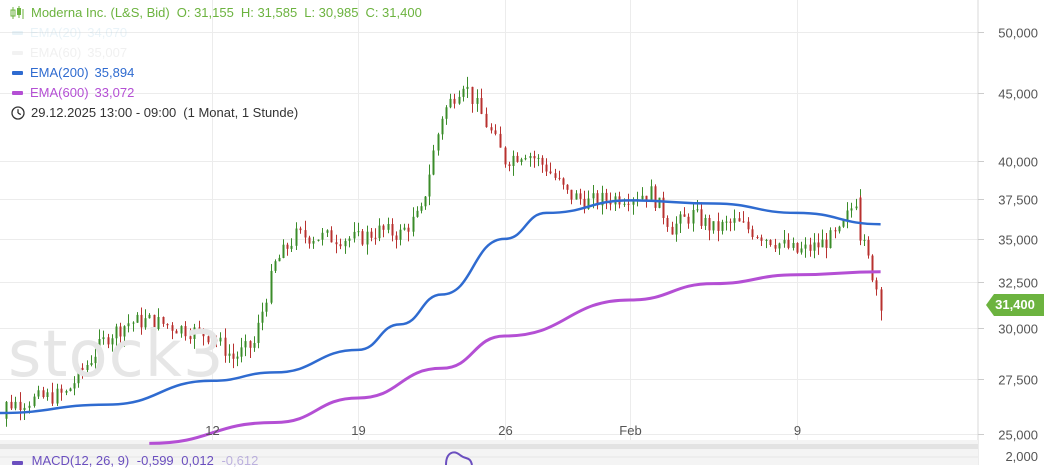  What do you see at coordinates (17, 33) in the screenshot?
I see `ema20-swatch` at bounding box center [17, 33].